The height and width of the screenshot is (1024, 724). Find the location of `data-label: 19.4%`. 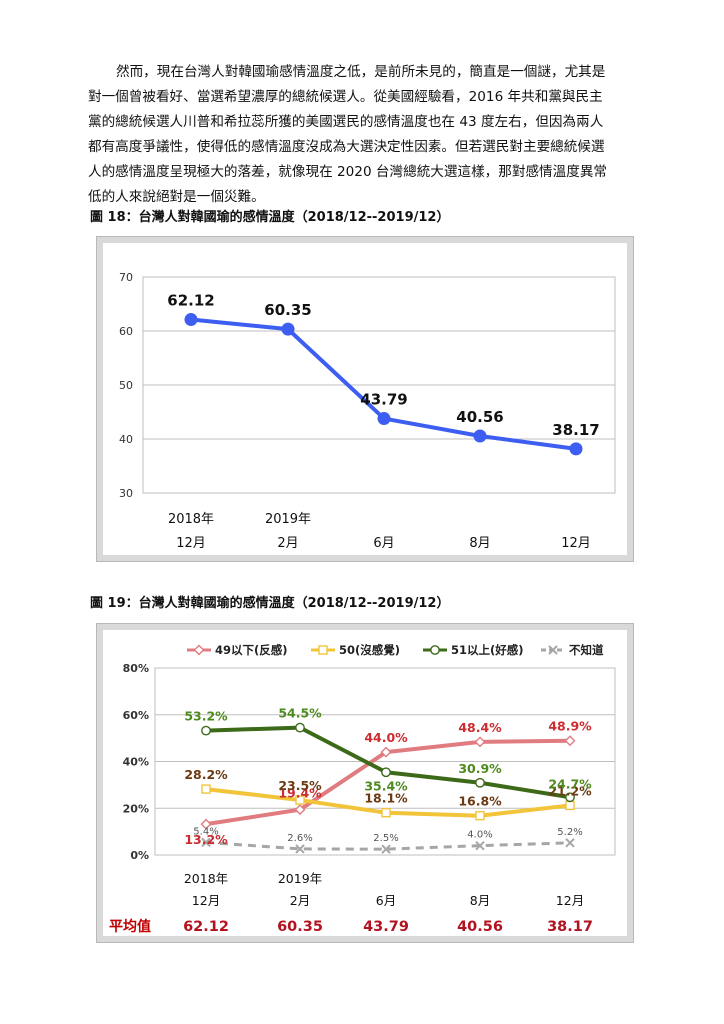

data-label: 19.4% is located at coordinates (300, 793).